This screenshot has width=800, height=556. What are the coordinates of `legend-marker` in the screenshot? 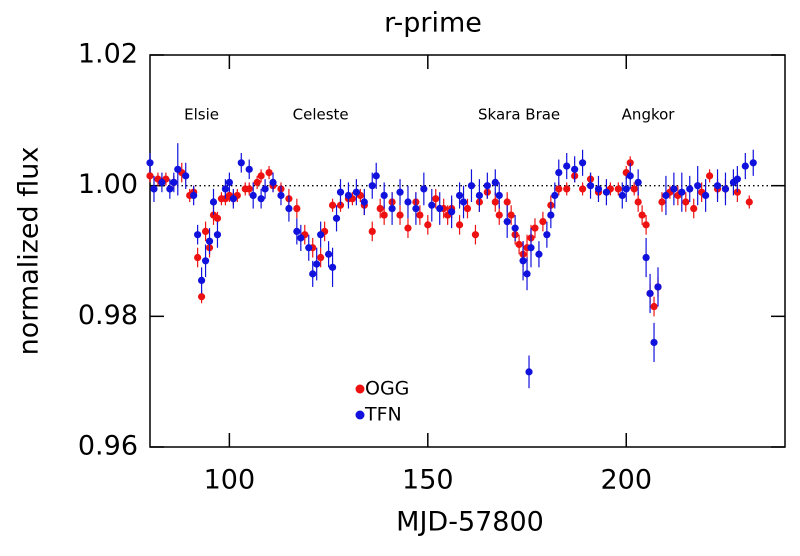 It's located at (360, 415).